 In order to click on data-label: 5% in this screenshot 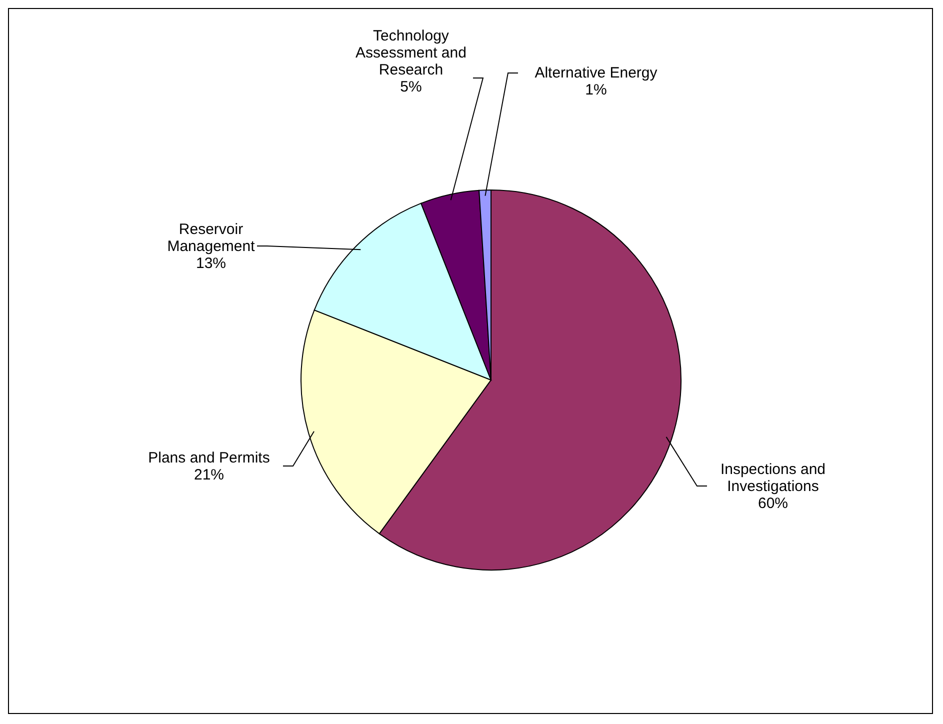, I will do `click(411, 87)`.